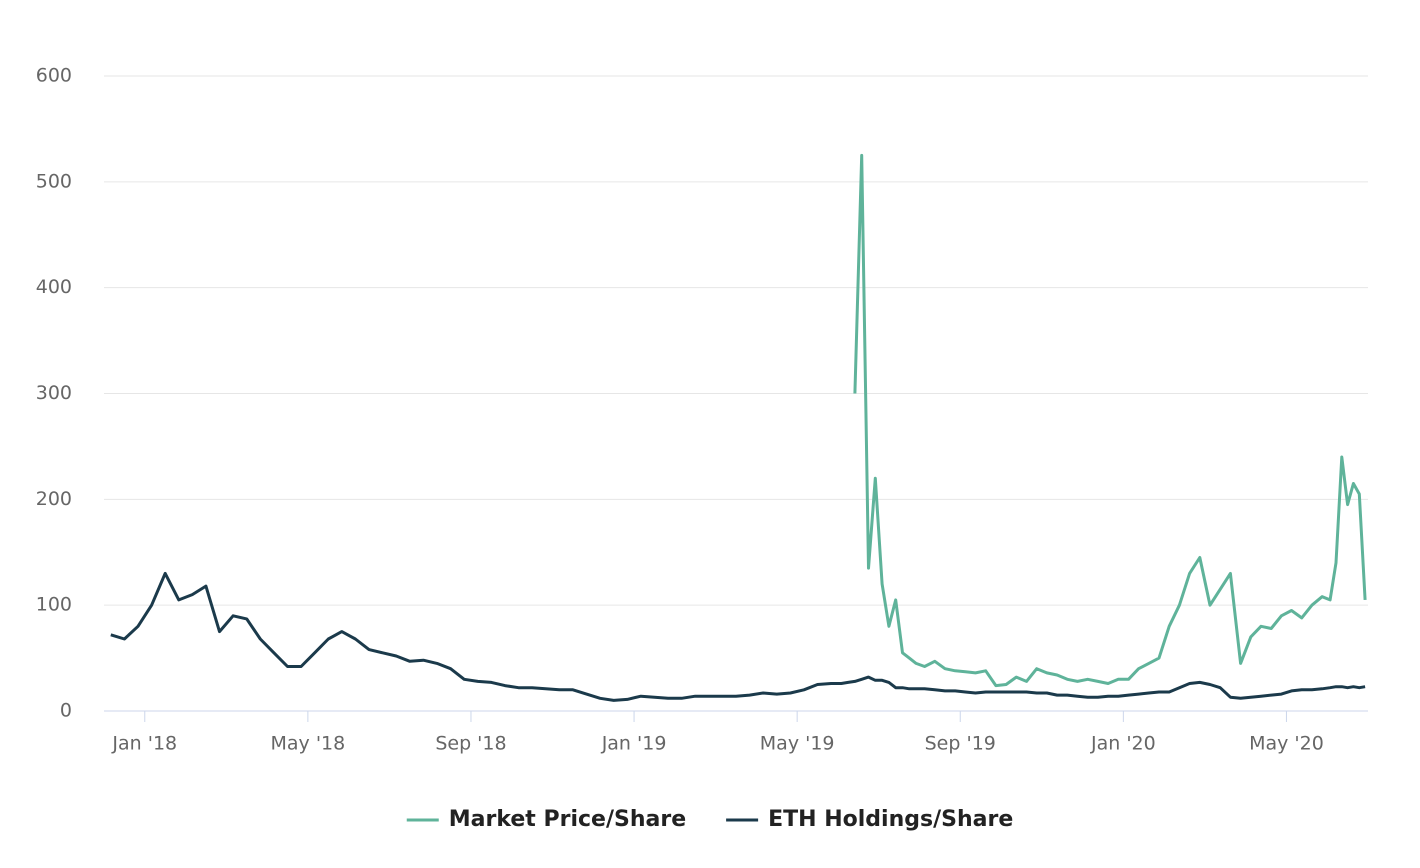 This screenshot has height=868, width=1420. Describe the element at coordinates (54, 499) in the screenshot. I see `y-tick-label: 200` at that location.